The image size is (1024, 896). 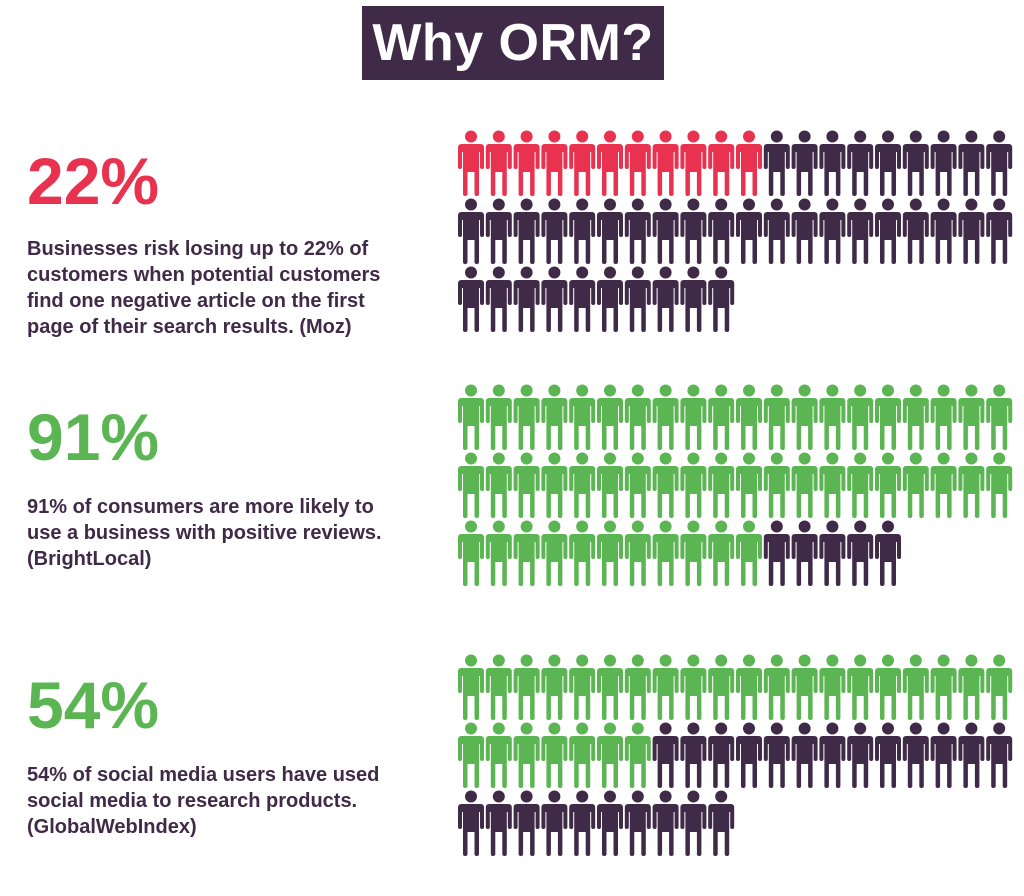 I want to click on description-line: (BrightLocal), so click(x=89, y=559).